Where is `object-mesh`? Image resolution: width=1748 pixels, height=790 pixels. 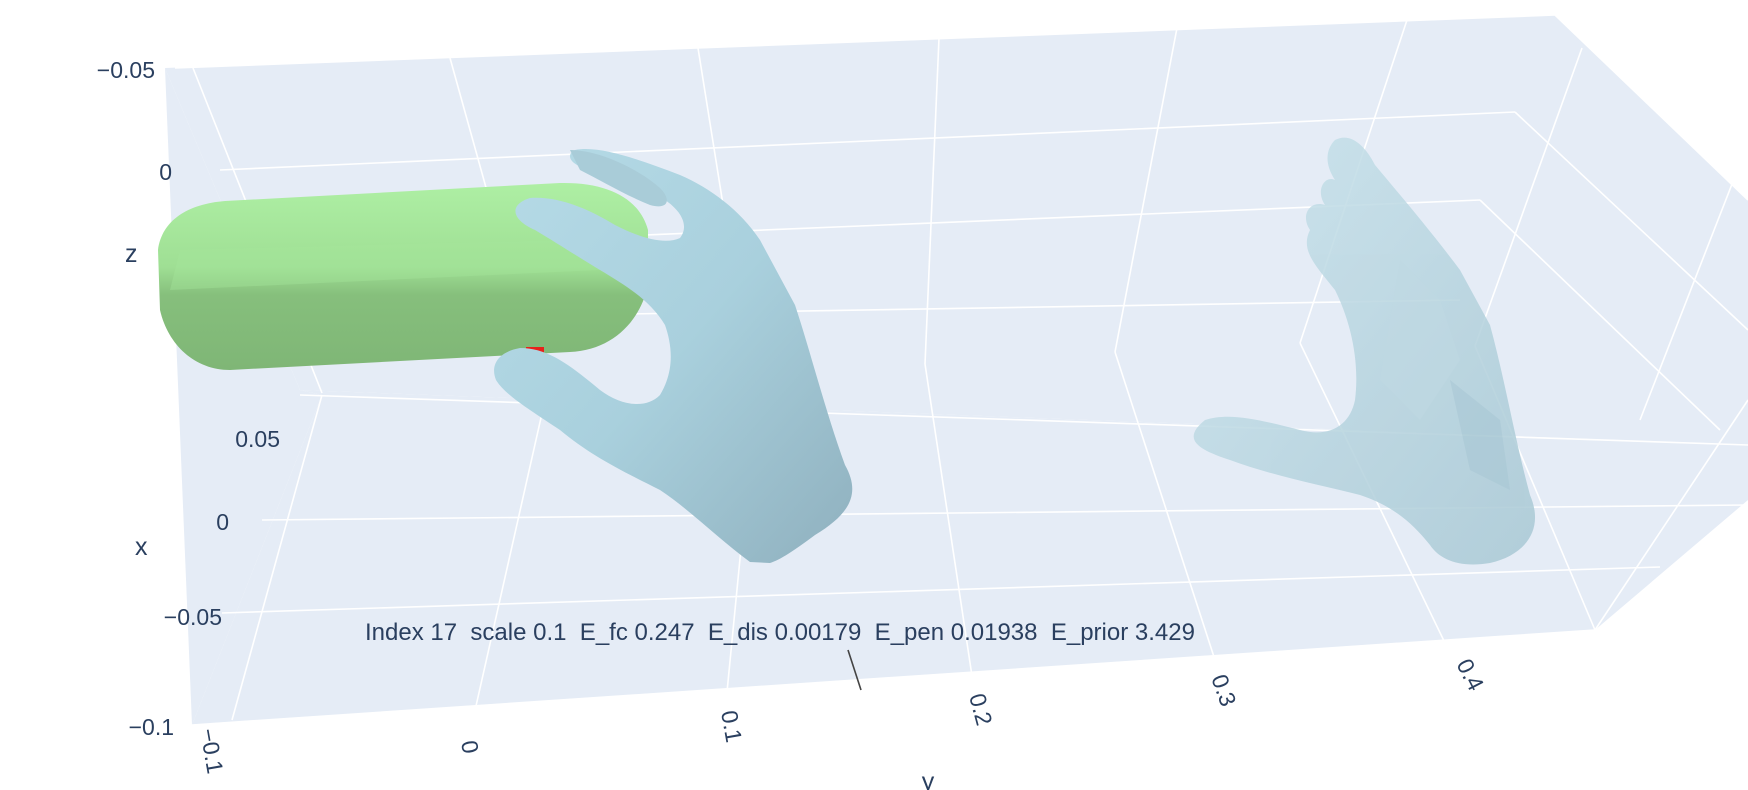
object-mesh is located at coordinates (403, 276).